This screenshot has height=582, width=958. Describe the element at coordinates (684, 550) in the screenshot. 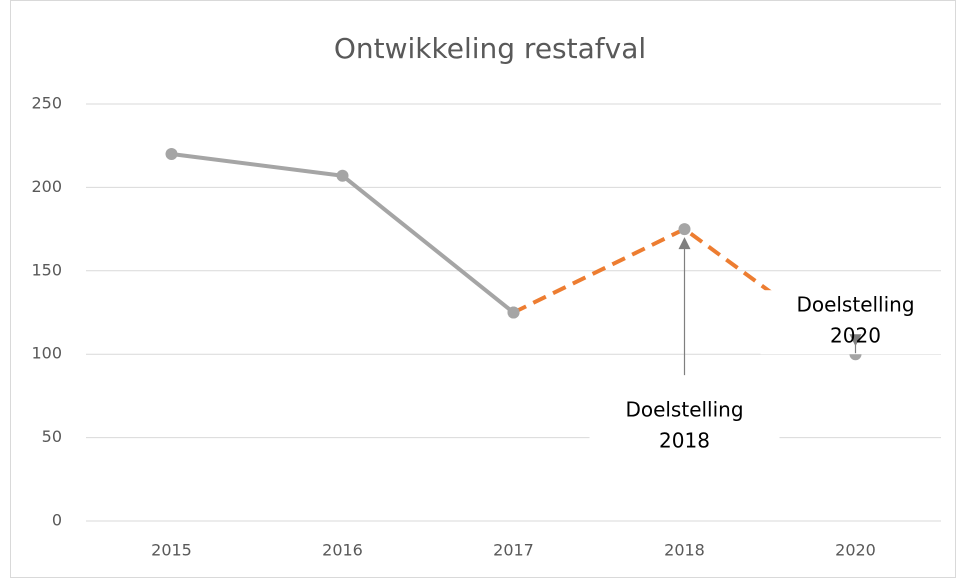

I see `x-tick-label: 2018` at that location.